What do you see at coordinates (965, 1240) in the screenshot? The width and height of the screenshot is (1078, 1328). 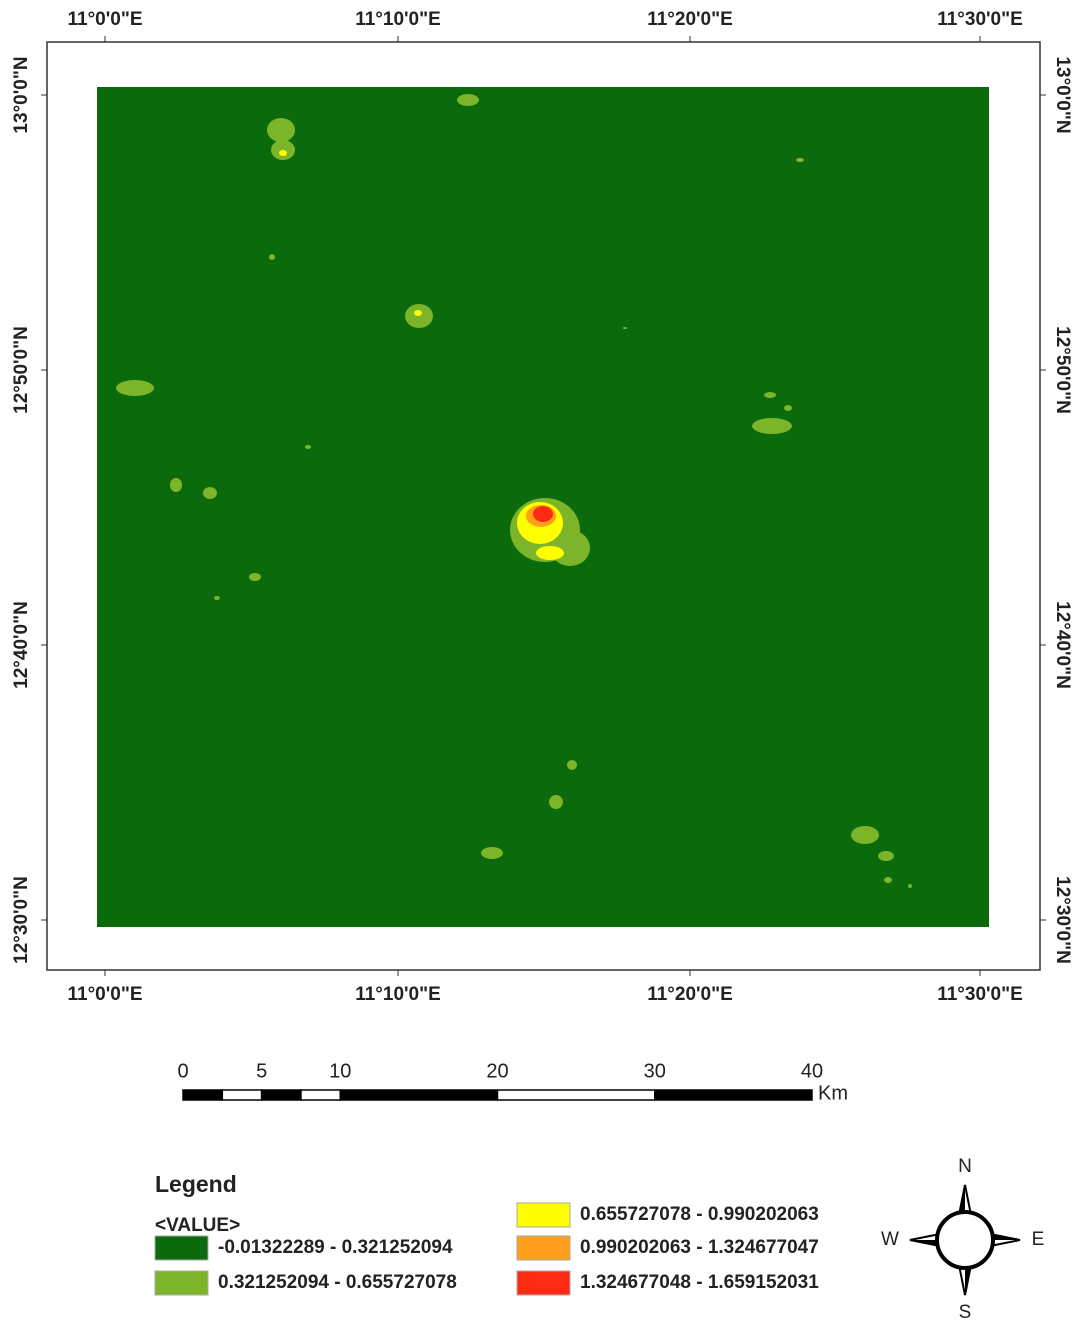 I see `compass-circle` at bounding box center [965, 1240].